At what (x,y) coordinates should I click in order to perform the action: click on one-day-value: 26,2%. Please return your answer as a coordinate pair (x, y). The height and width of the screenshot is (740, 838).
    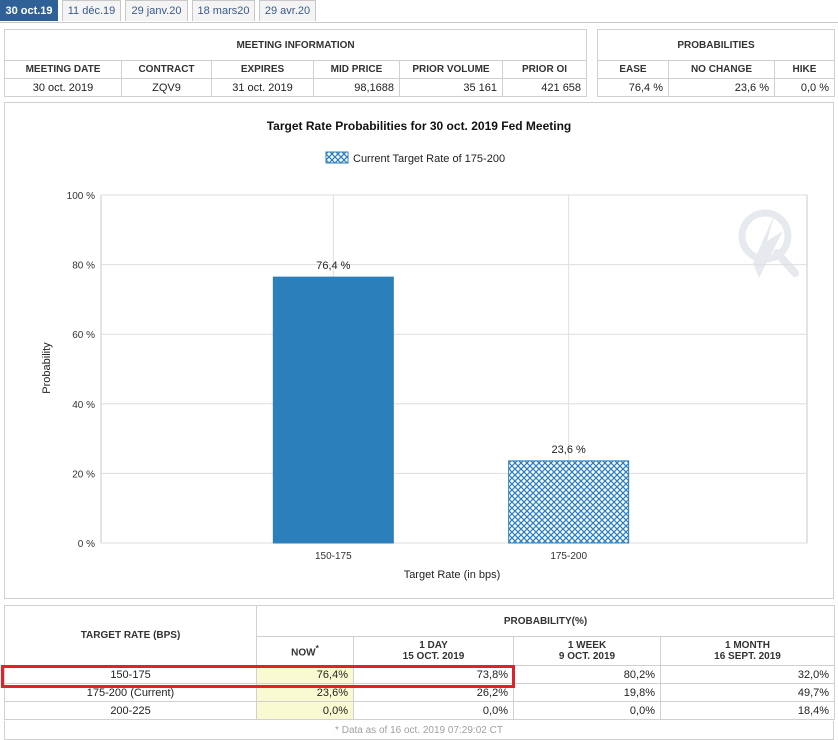
    Looking at the image, I should click on (433, 692).